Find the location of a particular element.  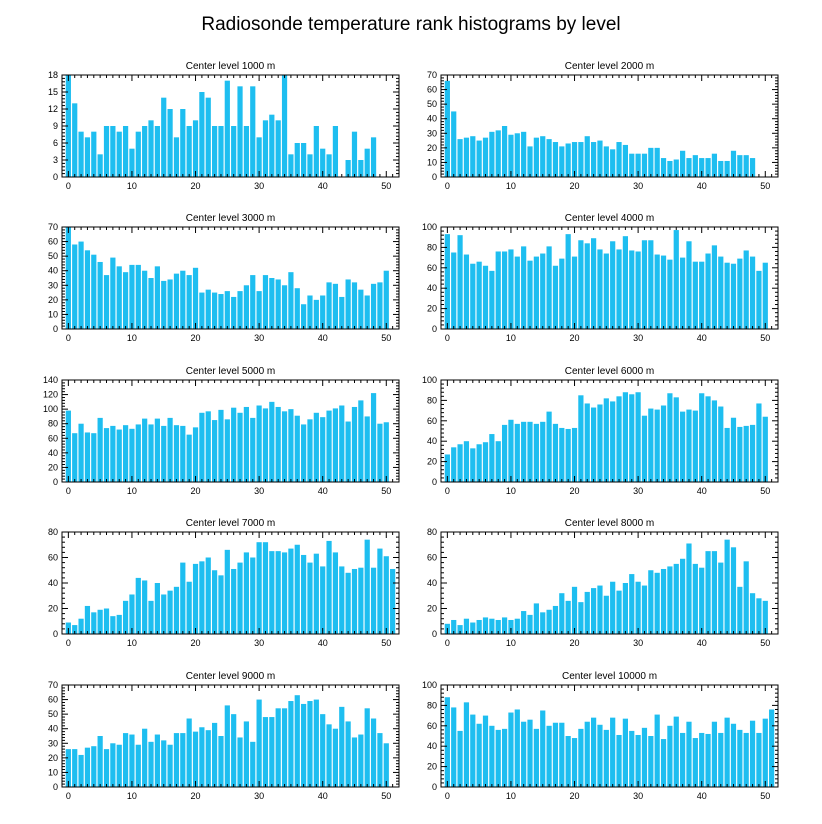

y-tick-label: 100 is located at coordinates (50, 409).